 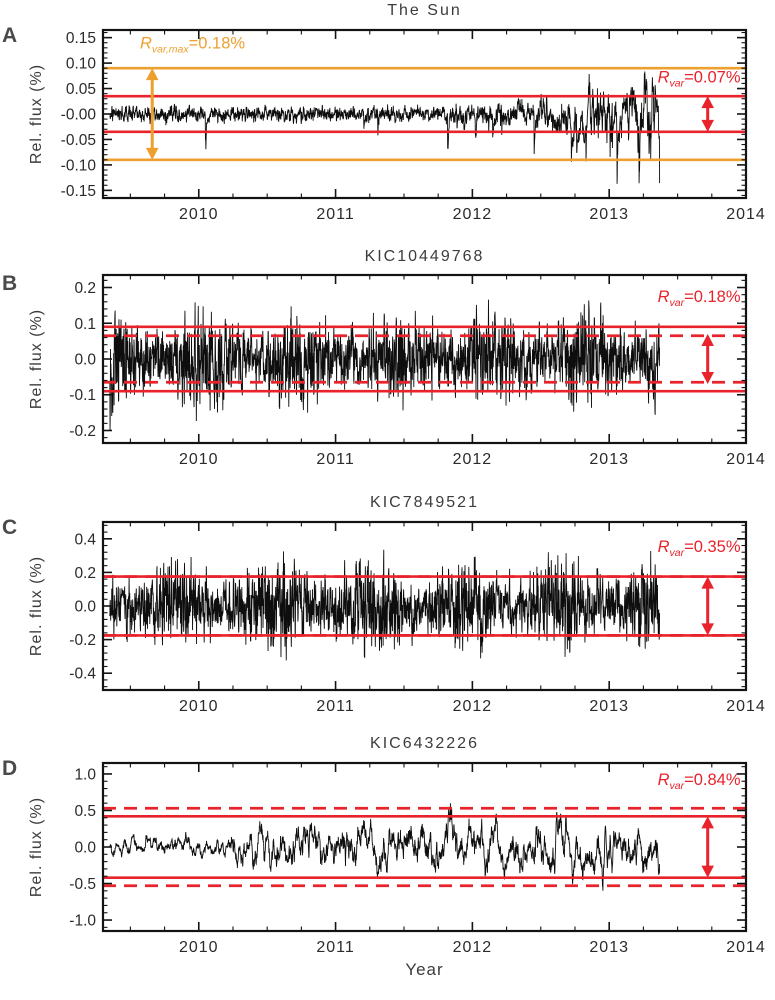 What do you see at coordinates (699, 548) in the screenshot?
I see `svg-text: Rvar=0.35%` at bounding box center [699, 548].